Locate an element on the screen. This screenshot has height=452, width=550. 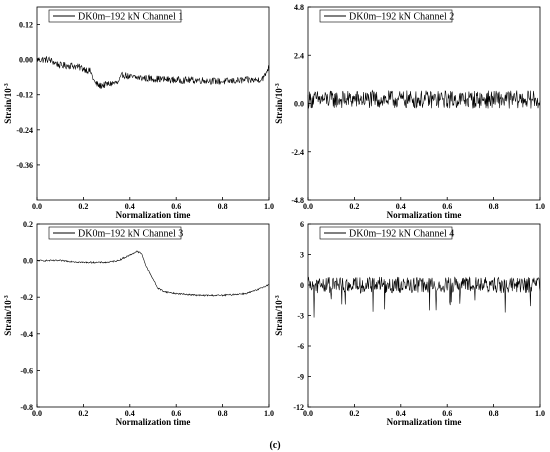
y-tick-label: -12 is located at coordinates (298, 407).